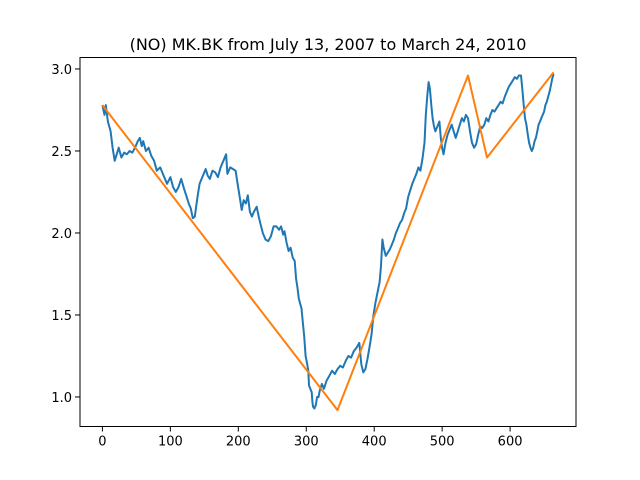 This screenshot has width=640, height=480. What do you see at coordinates (61, 152) in the screenshot?
I see `y-tick-label: 2.5` at bounding box center [61, 152].